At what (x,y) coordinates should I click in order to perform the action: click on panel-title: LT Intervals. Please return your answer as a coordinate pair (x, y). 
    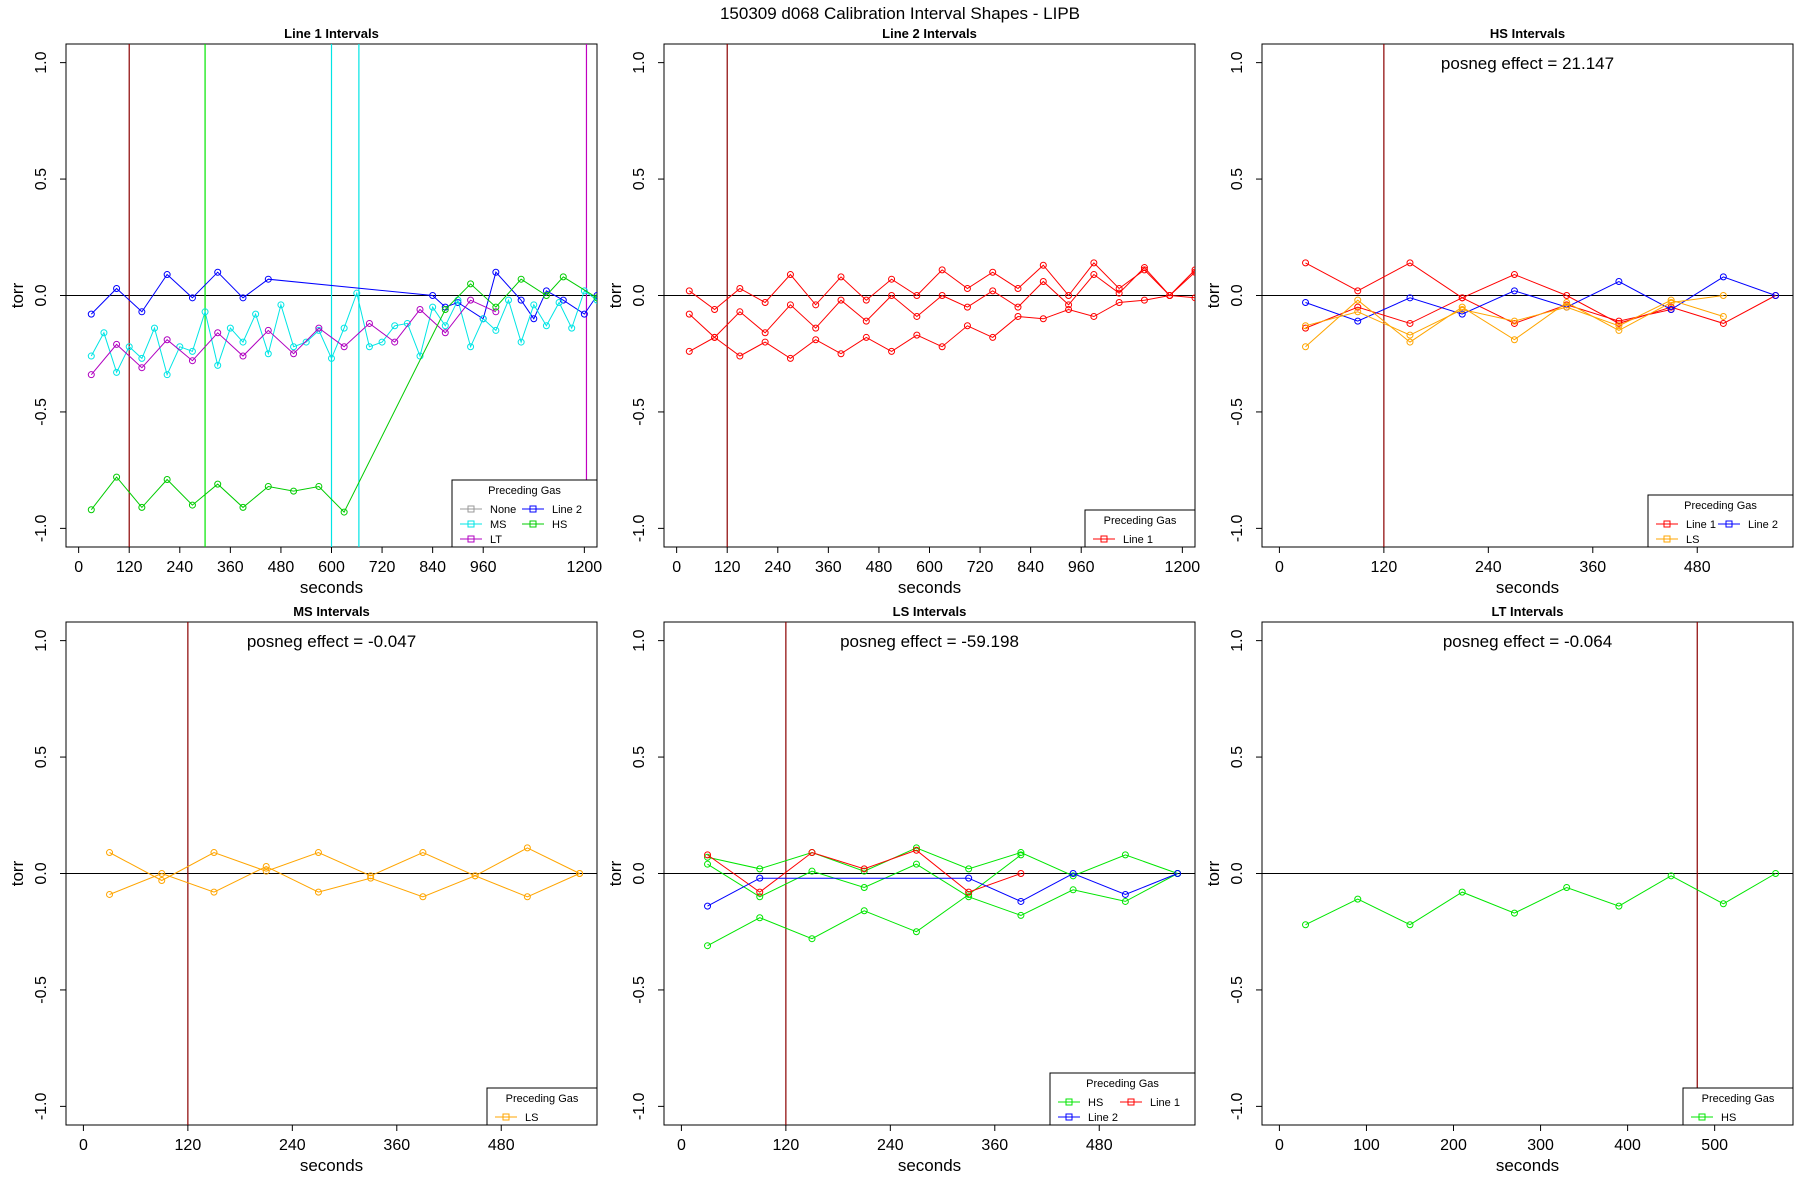
    Looking at the image, I should click on (1527, 611).